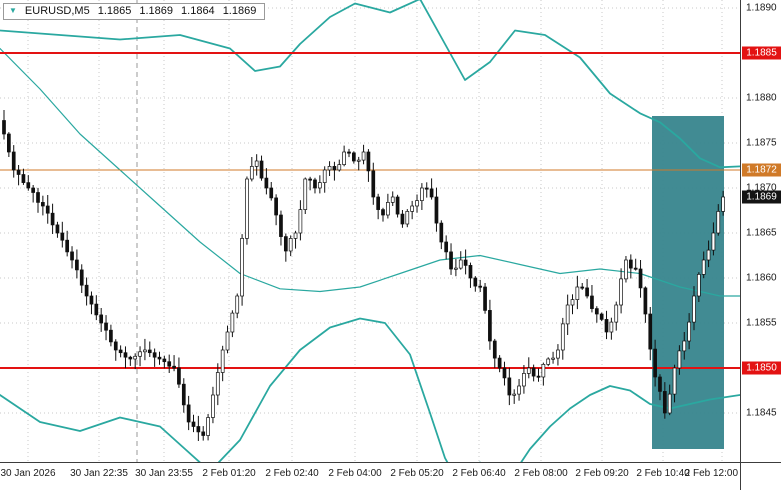  I want to click on quick-trade-icon: ▼, so click(13, 10).